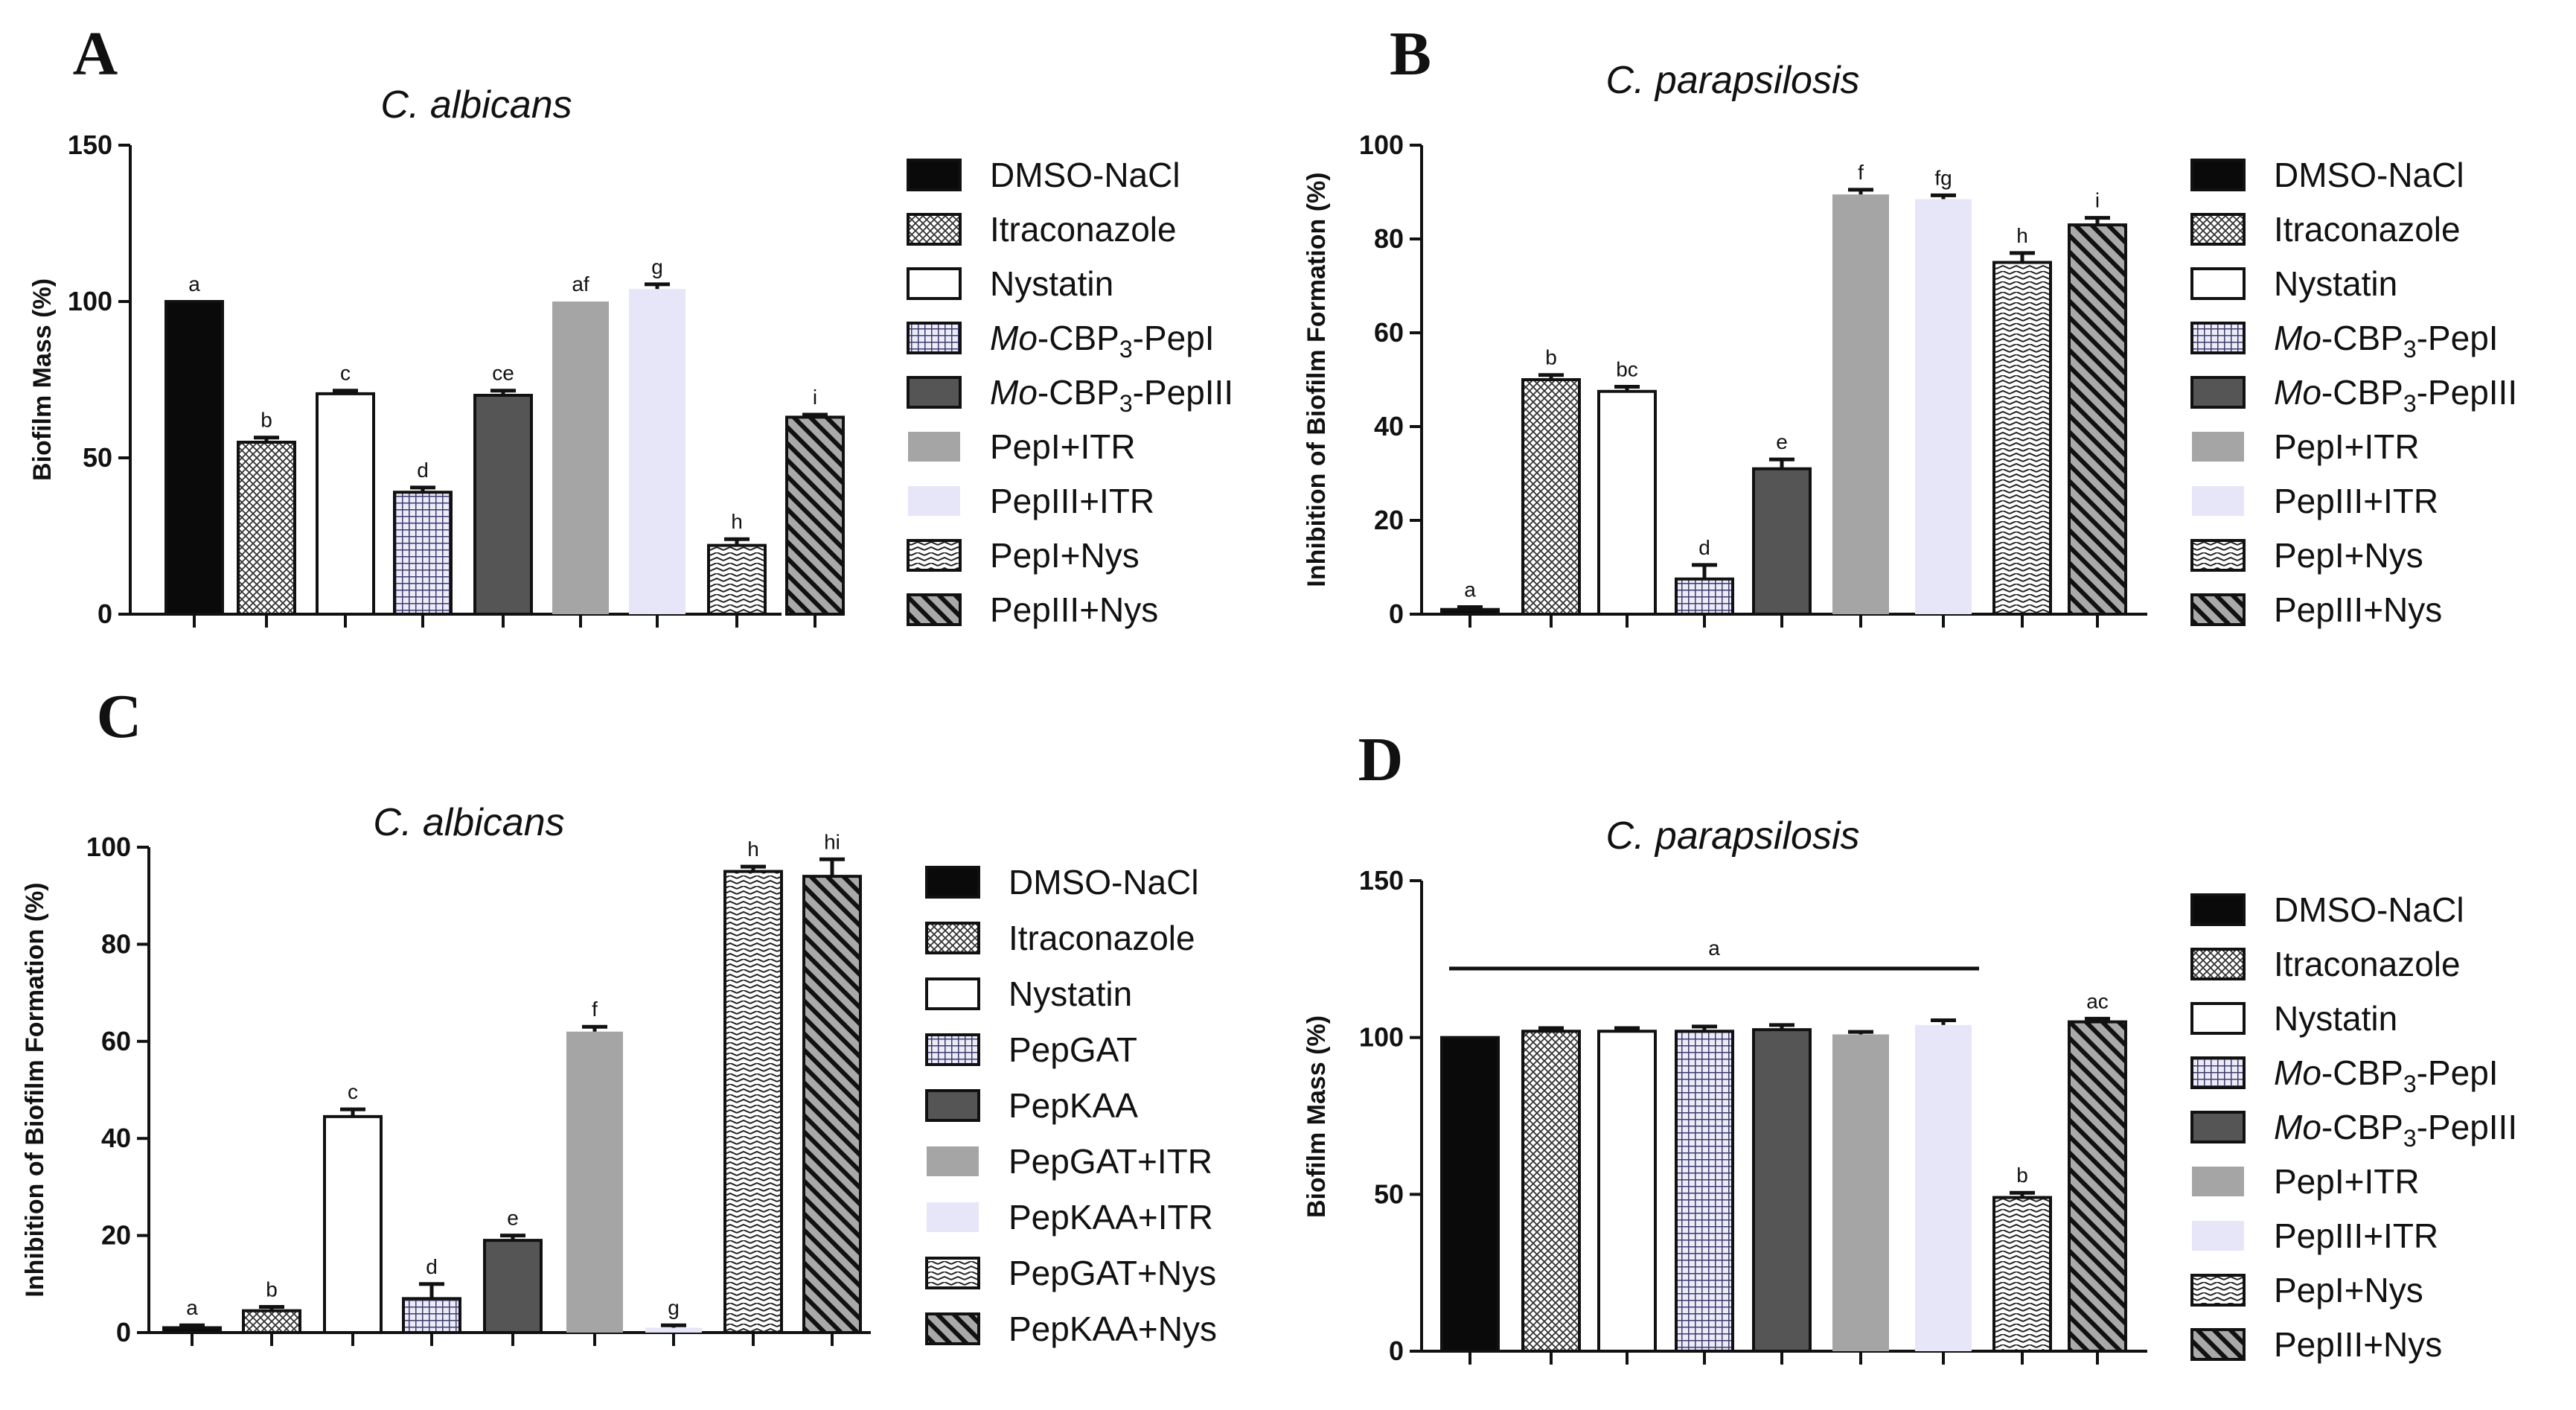  I want to click on panel-letter: A, so click(95, 54).